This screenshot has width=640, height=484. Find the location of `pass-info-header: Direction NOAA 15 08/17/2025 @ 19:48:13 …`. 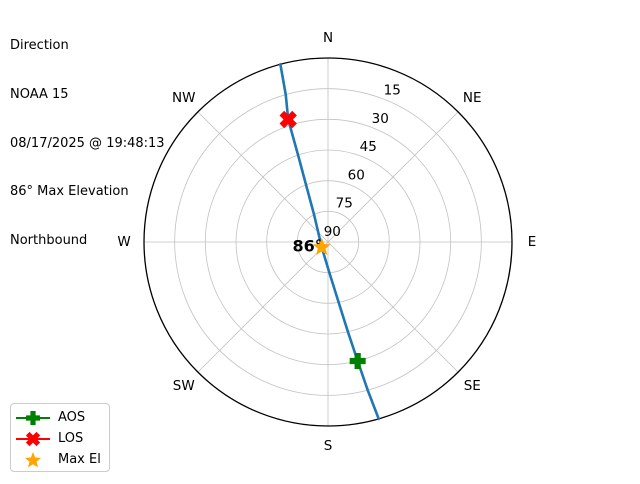

pass-info-header: Direction NOAA 15 08/17/2025 @ 19:48:13 … is located at coordinates (87, 135).